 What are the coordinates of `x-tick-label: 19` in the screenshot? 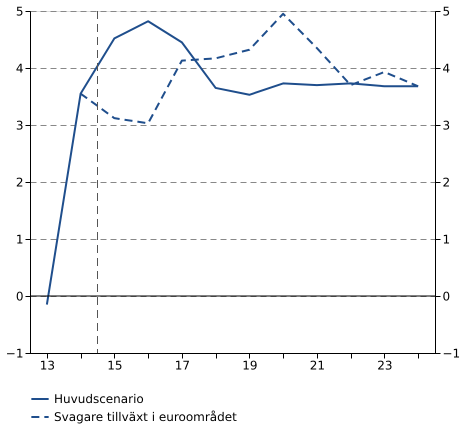 It's located at (250, 365).